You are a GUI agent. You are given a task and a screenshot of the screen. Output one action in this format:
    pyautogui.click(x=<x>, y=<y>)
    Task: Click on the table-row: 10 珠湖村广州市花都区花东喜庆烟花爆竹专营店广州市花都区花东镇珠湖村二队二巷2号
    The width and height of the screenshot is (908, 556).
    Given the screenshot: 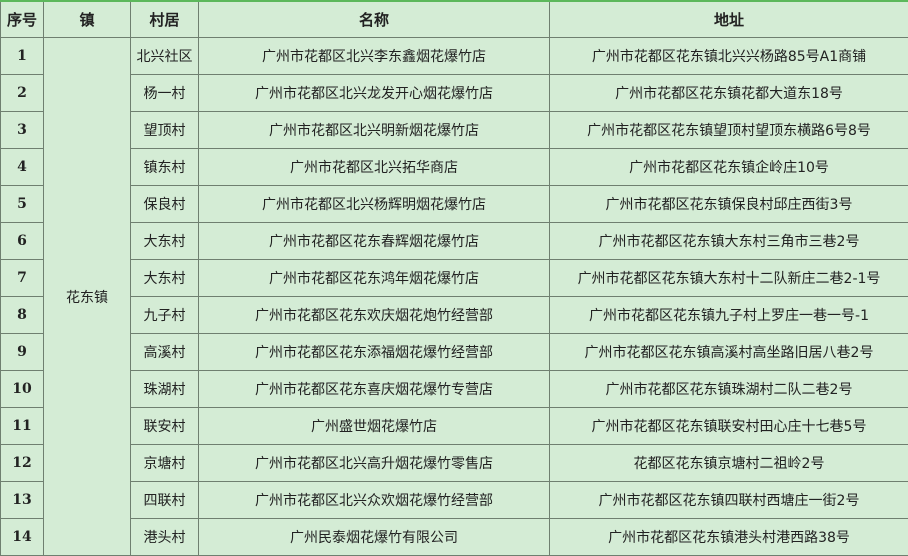 What is the action you would take?
    pyautogui.click(x=454, y=389)
    